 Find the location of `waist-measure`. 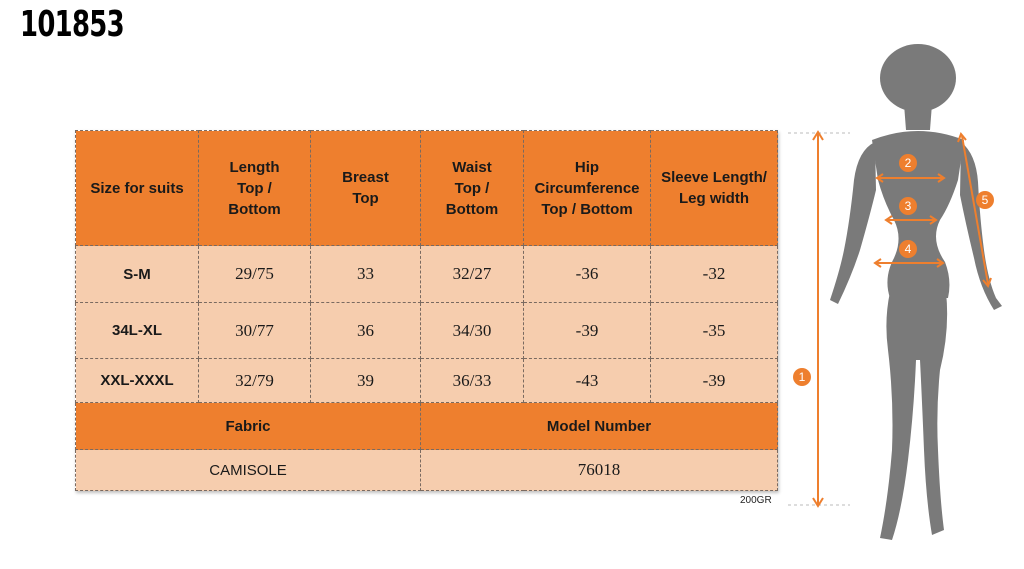

waist-measure is located at coordinates (911, 220).